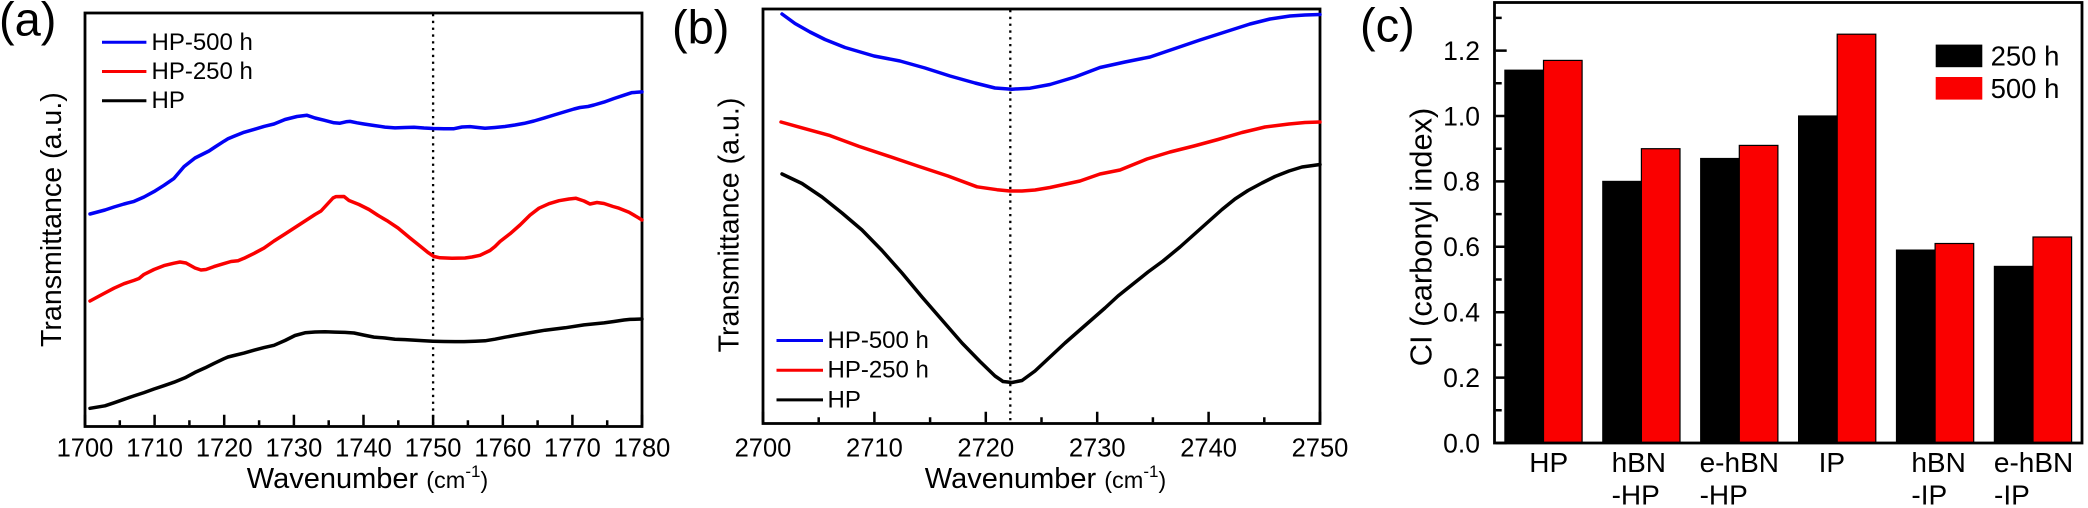 This screenshot has height=508, width=2088. What do you see at coordinates (1461, 116) in the screenshot?
I see `svg-text: 1.0` at bounding box center [1461, 116].